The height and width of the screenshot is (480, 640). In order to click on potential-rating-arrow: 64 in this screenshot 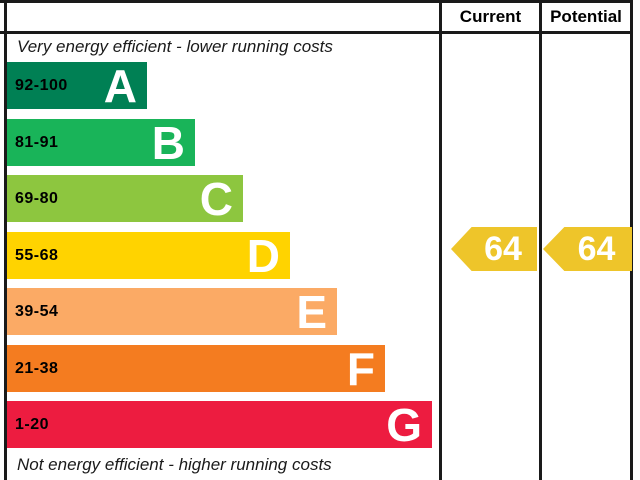, I will do `click(587, 249)`.